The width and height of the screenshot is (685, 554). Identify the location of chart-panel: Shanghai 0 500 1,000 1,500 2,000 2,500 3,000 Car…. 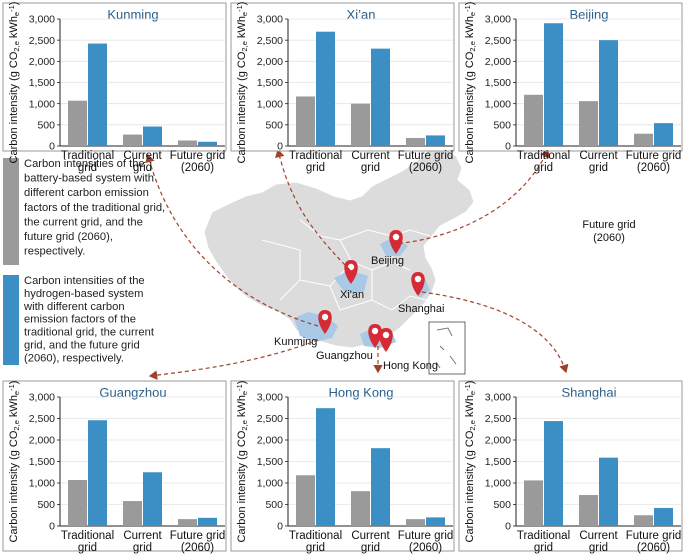
(570, 467).